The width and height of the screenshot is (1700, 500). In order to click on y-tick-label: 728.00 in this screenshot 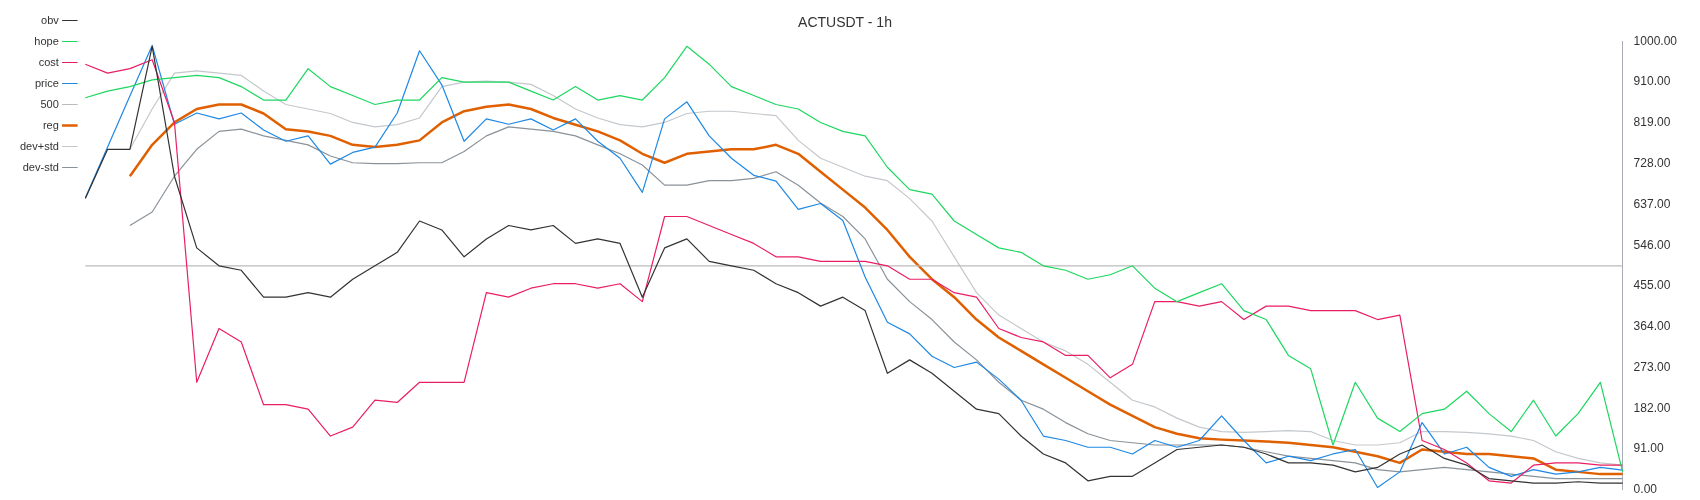, I will do `click(1652, 162)`.